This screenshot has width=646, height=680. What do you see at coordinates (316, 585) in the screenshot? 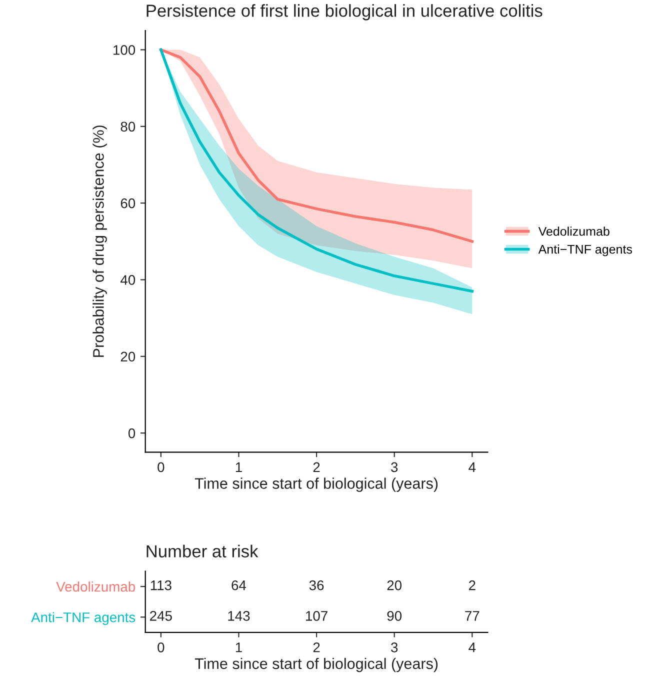
I see `data-label: 36` at bounding box center [316, 585].